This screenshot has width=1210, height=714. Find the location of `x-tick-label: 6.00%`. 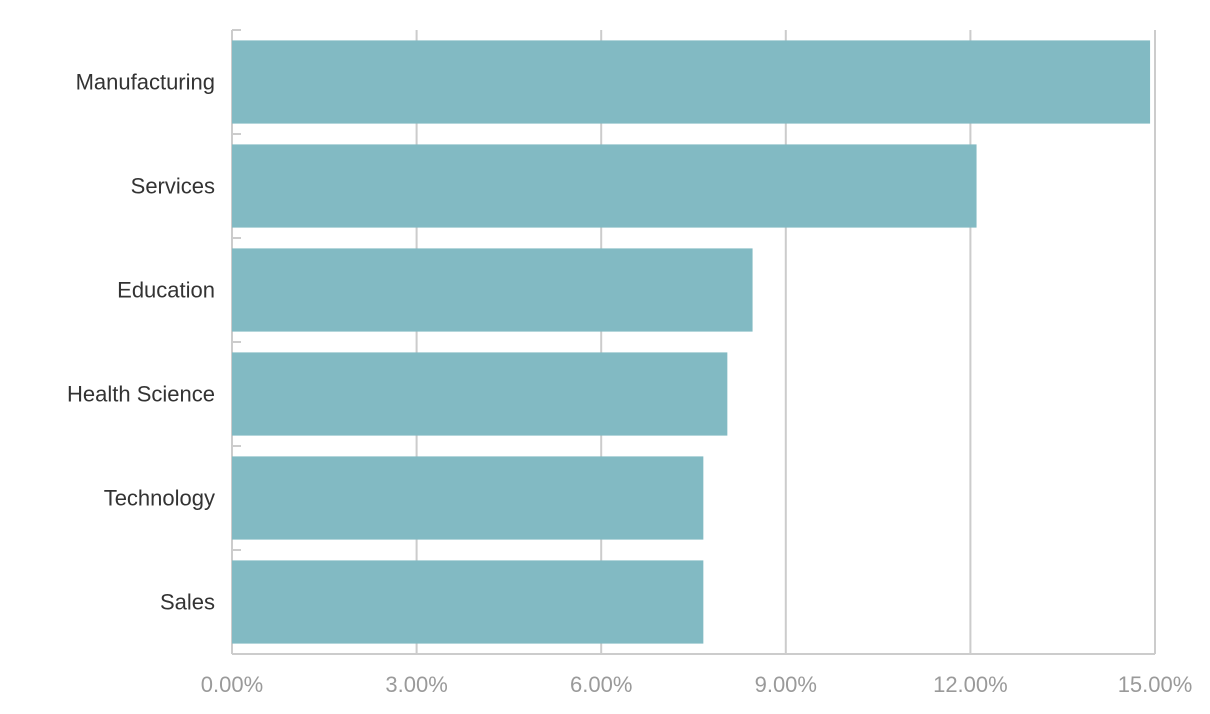

x-tick-label: 6.00% is located at coordinates (601, 684).